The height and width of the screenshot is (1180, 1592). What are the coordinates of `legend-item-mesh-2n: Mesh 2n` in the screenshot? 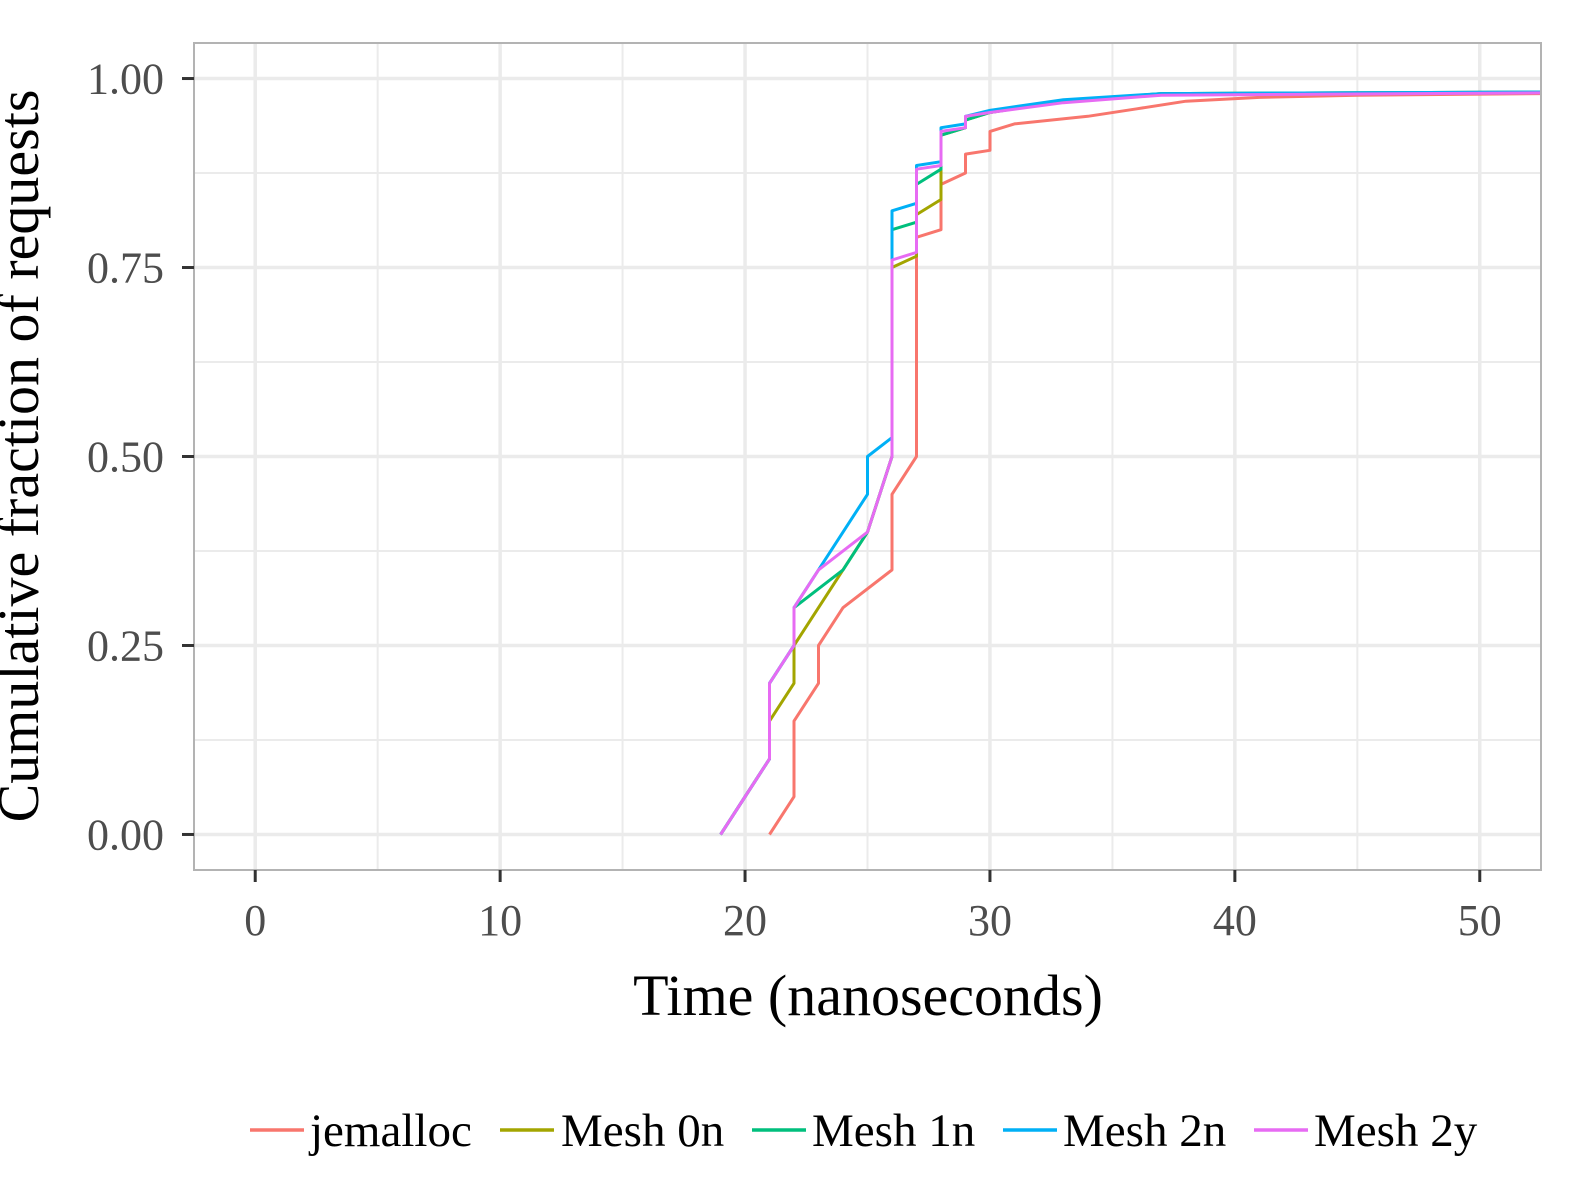 It's located at (1114, 1131).